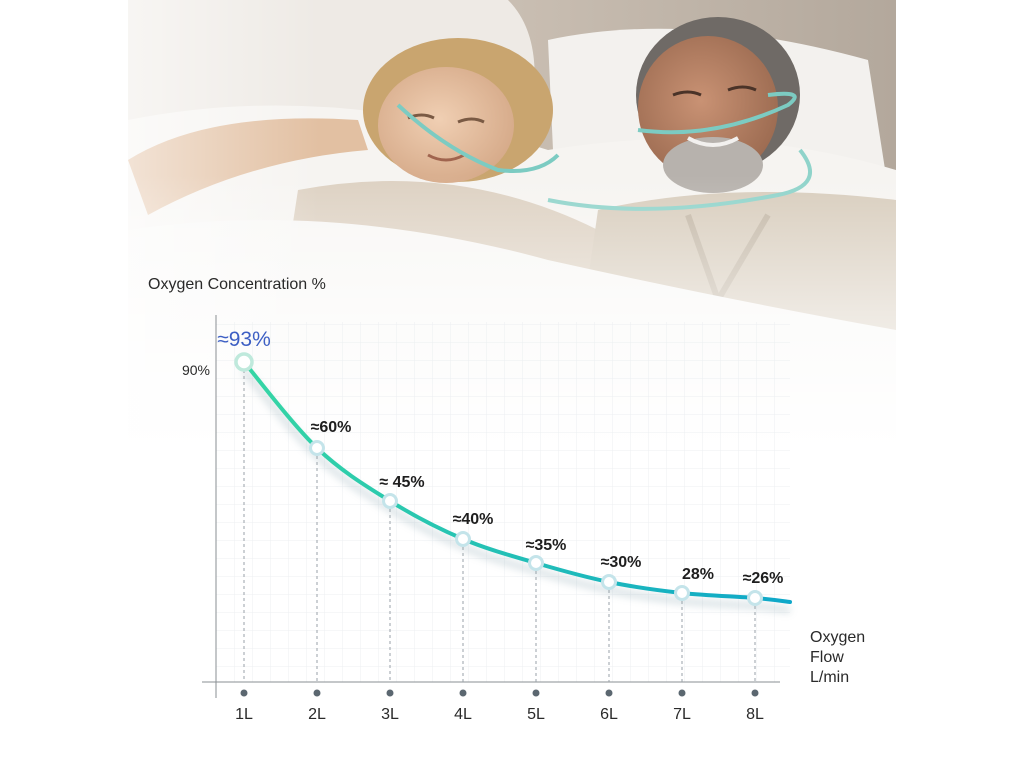 The width and height of the screenshot is (1024, 768). I want to click on x-tick-label-5: 5L, so click(536, 714).